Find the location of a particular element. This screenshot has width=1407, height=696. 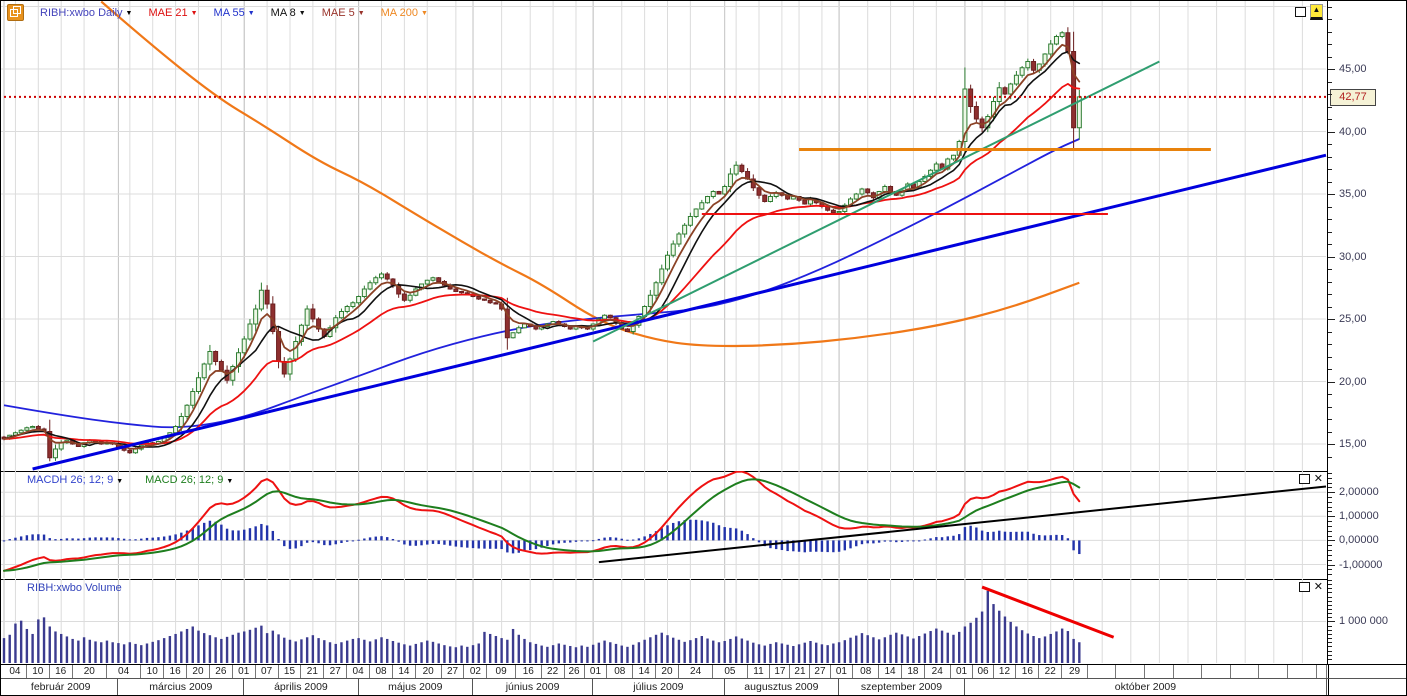

last-price-badge: 42,77 is located at coordinates (1353, 97).